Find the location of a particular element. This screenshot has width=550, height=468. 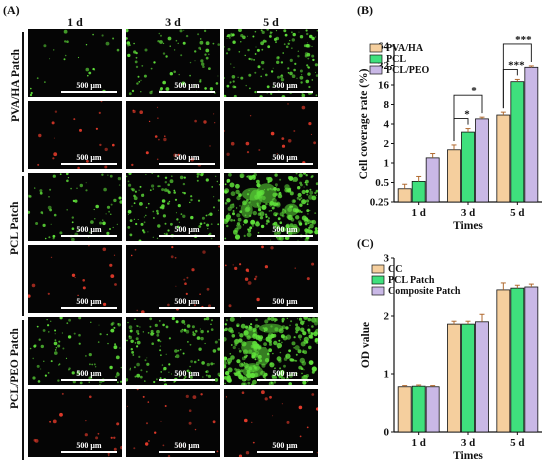

group-bracket-pclpeo is located at coordinates (24, 390).